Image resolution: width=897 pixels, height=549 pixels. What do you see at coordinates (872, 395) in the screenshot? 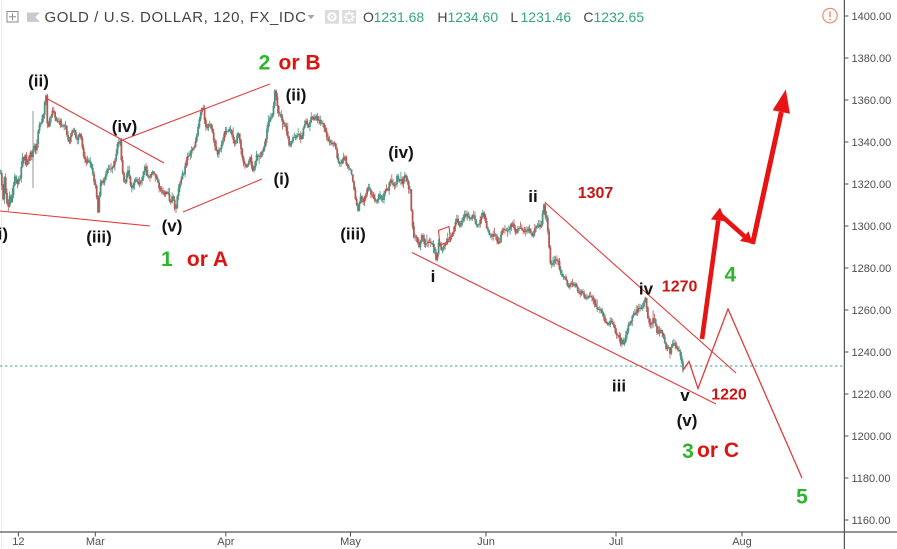
I see `svg-text: 1220.00` at bounding box center [872, 395].